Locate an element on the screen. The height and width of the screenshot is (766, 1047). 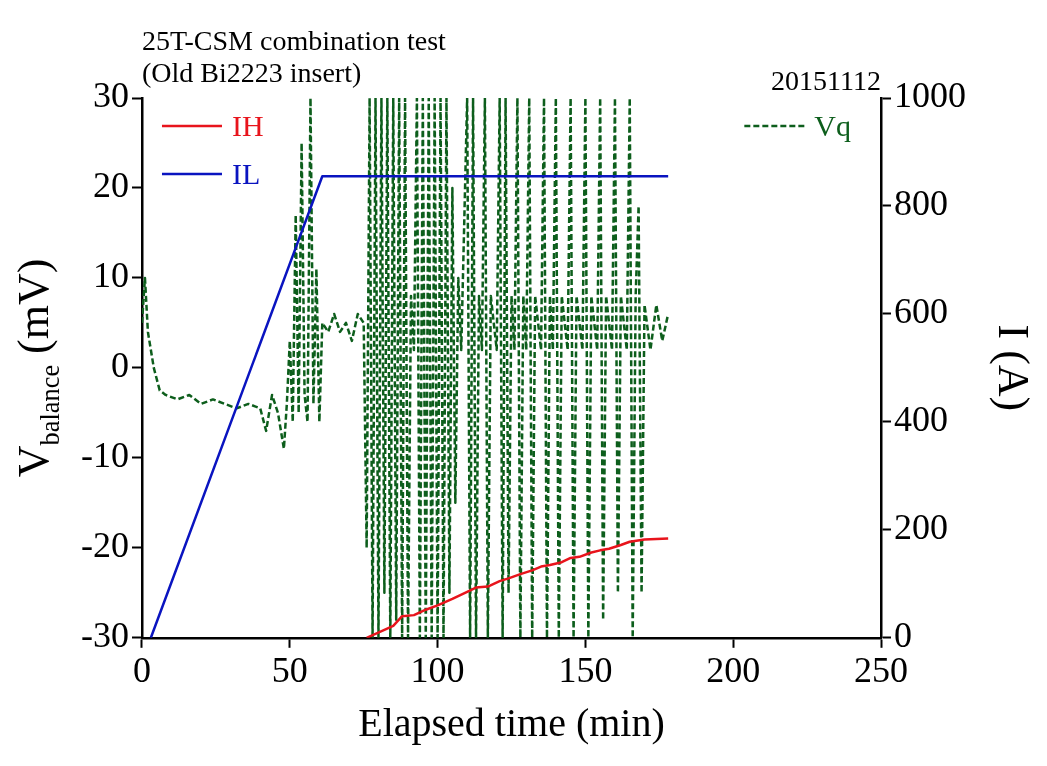
legend-label: IL is located at coordinates (246, 173).